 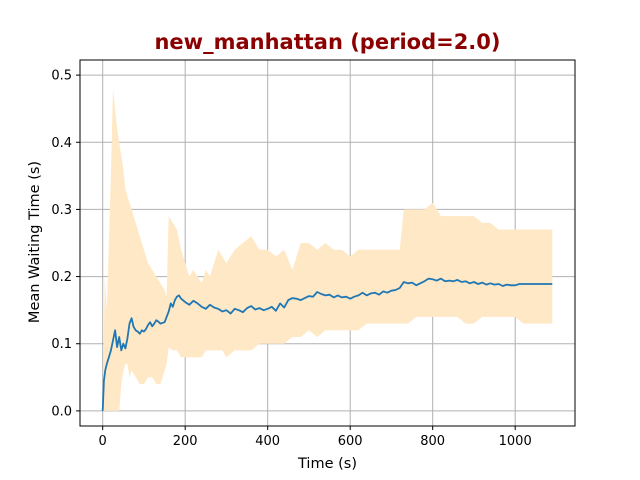 What do you see at coordinates (61, 143) in the screenshot?
I see `y-tick-label: 0.4` at bounding box center [61, 143].